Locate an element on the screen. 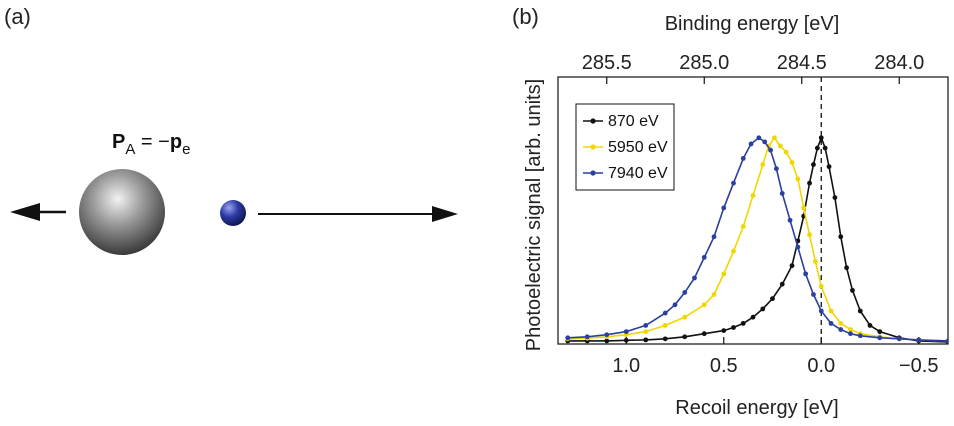 This screenshot has width=954, height=426. panel-a-label: (a) is located at coordinates (17, 16).